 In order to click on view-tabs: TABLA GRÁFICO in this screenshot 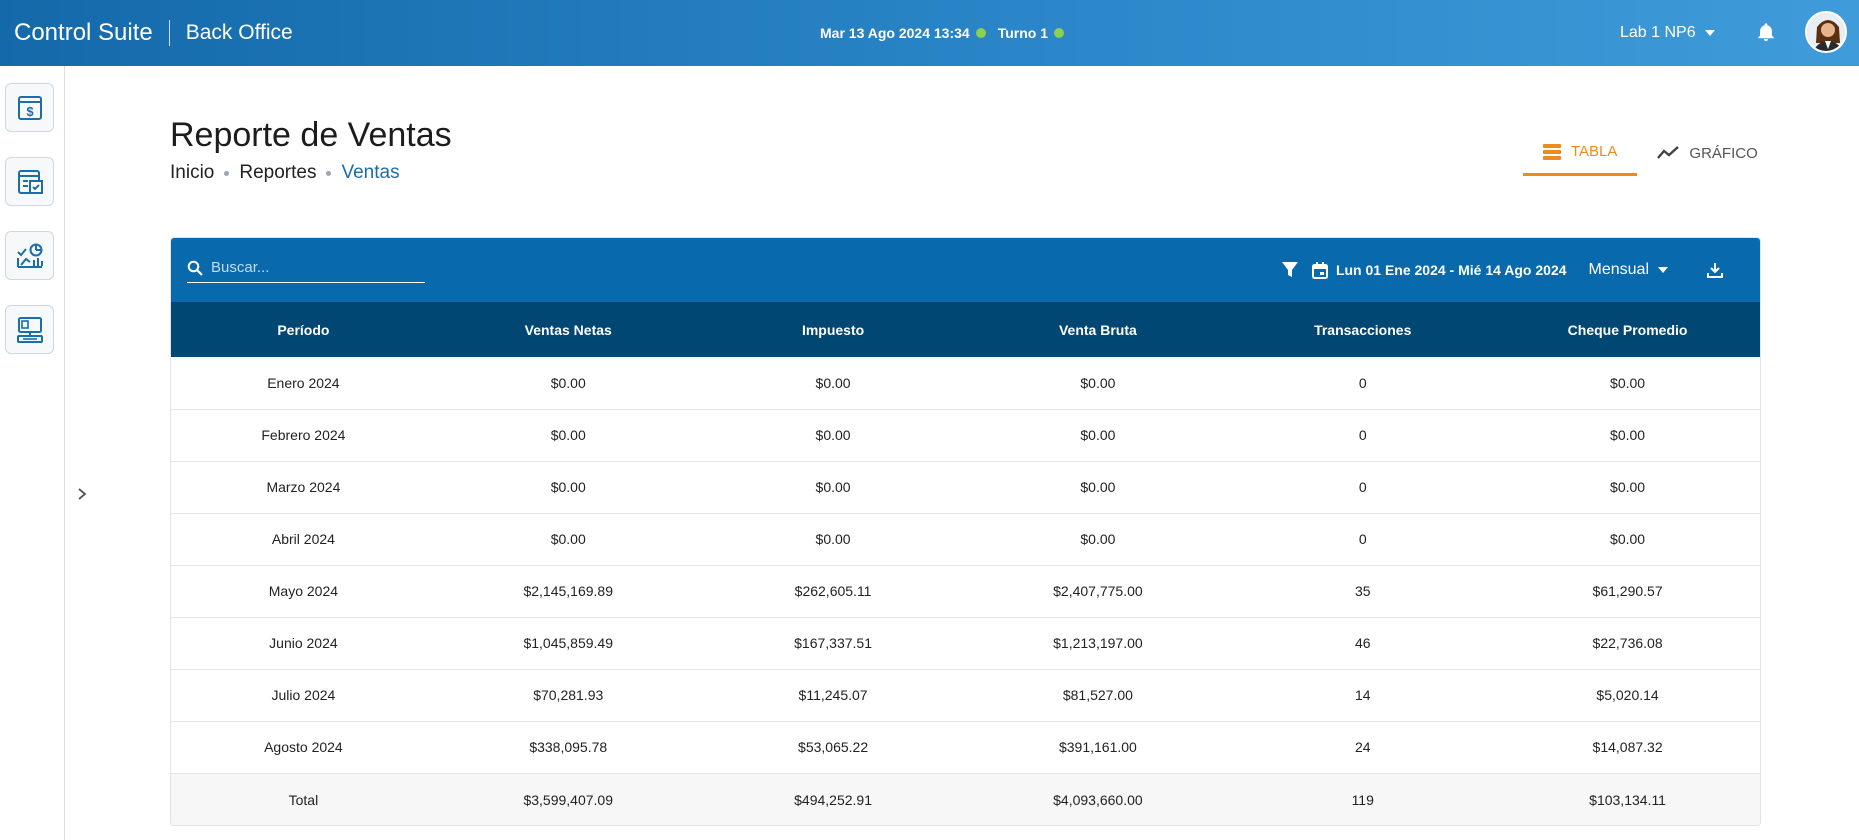, I will do `click(1650, 153)`.